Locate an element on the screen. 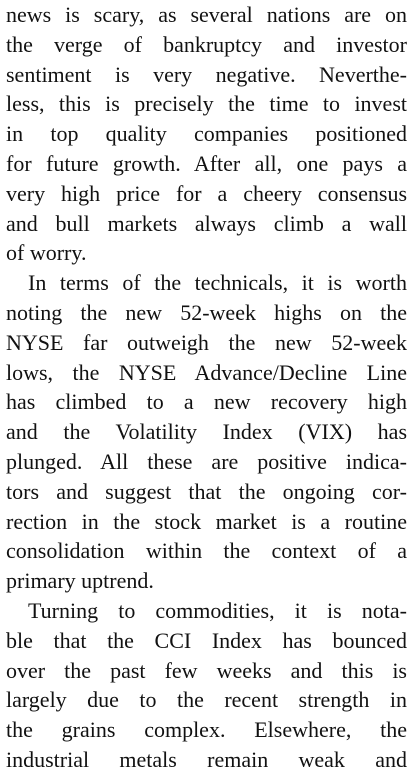 The width and height of the screenshot is (411, 775). text-line: Turning to commodities, it is nota- is located at coordinates (217, 610).